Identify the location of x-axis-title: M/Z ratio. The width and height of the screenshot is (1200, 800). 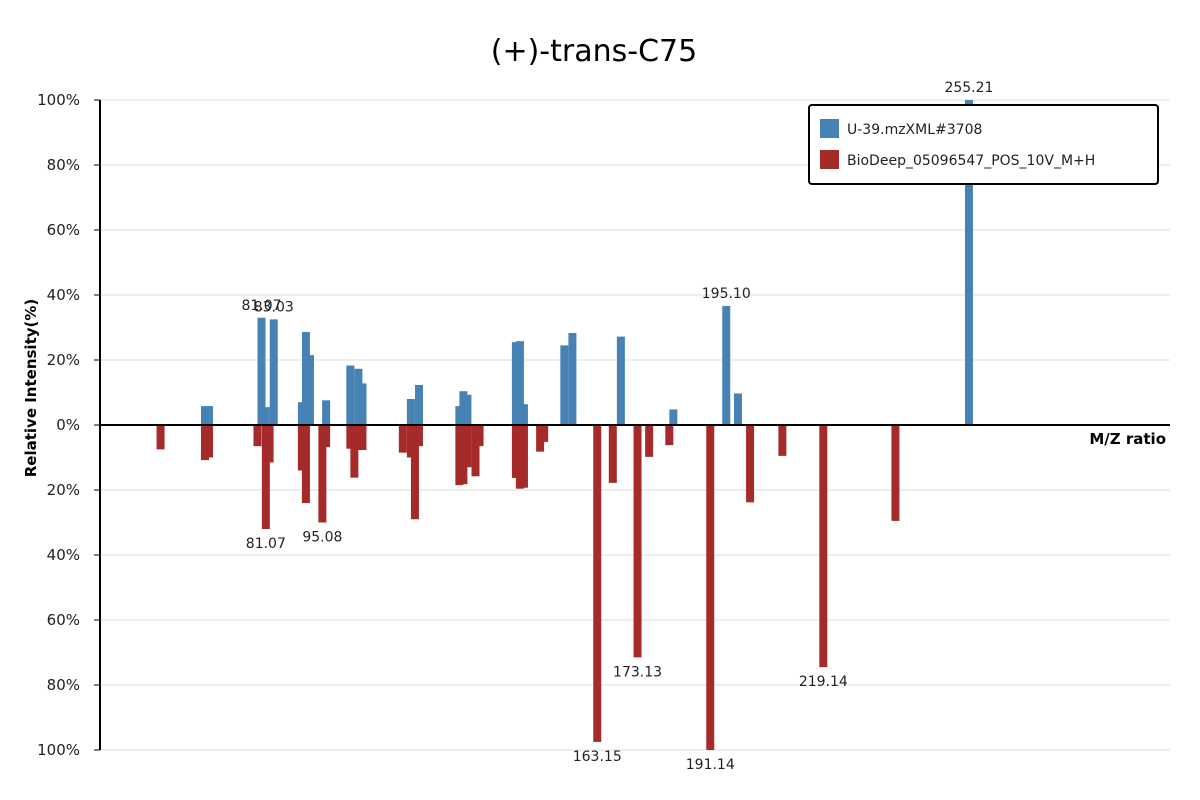
(1127, 439).